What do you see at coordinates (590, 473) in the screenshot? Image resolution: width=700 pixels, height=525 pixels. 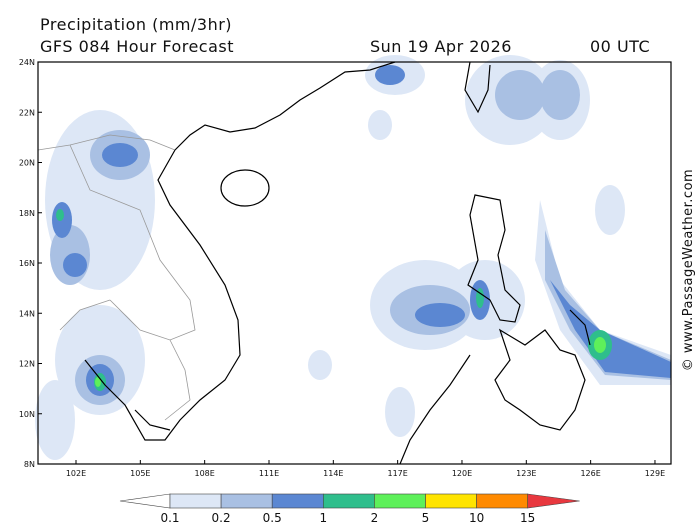 I see `lon-label: 126E` at bounding box center [590, 473].